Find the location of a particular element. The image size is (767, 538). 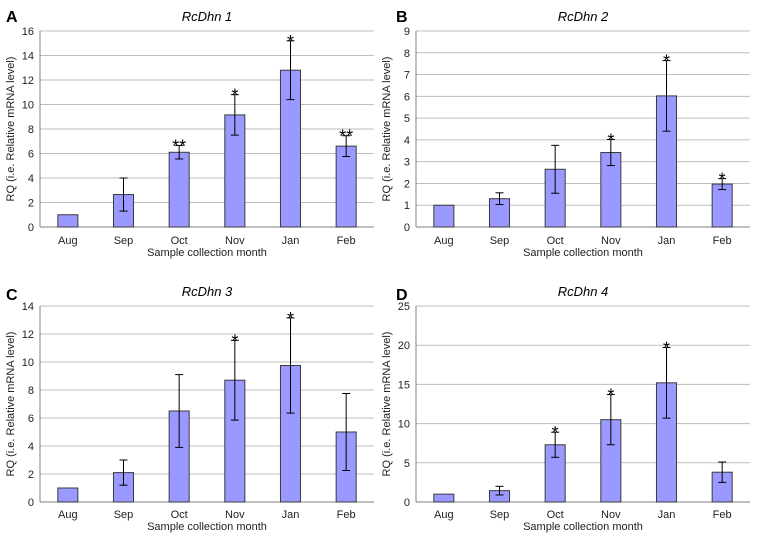

y-tick-label: 16 is located at coordinates (28, 32).